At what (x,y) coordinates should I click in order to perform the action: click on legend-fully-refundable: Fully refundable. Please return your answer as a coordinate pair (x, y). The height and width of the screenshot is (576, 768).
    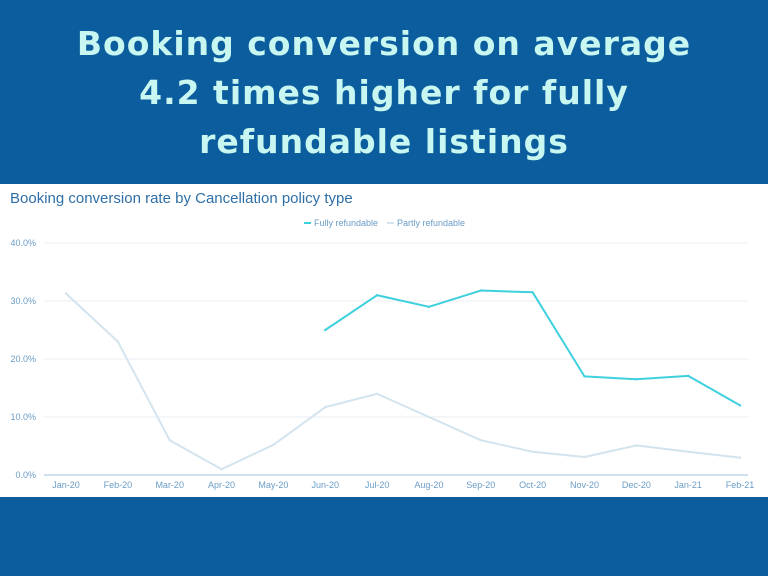
    Looking at the image, I should click on (346, 223).